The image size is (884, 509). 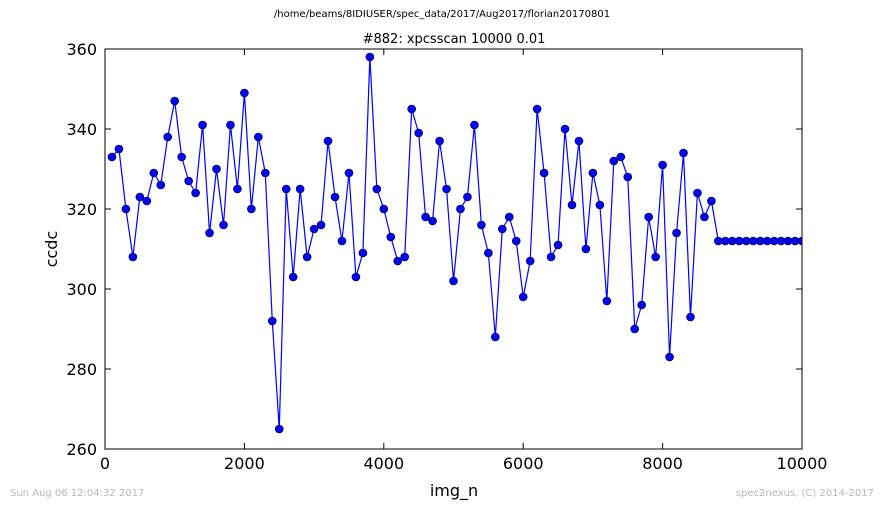 What do you see at coordinates (244, 463) in the screenshot?
I see `x-tick-label: 2000` at bounding box center [244, 463].